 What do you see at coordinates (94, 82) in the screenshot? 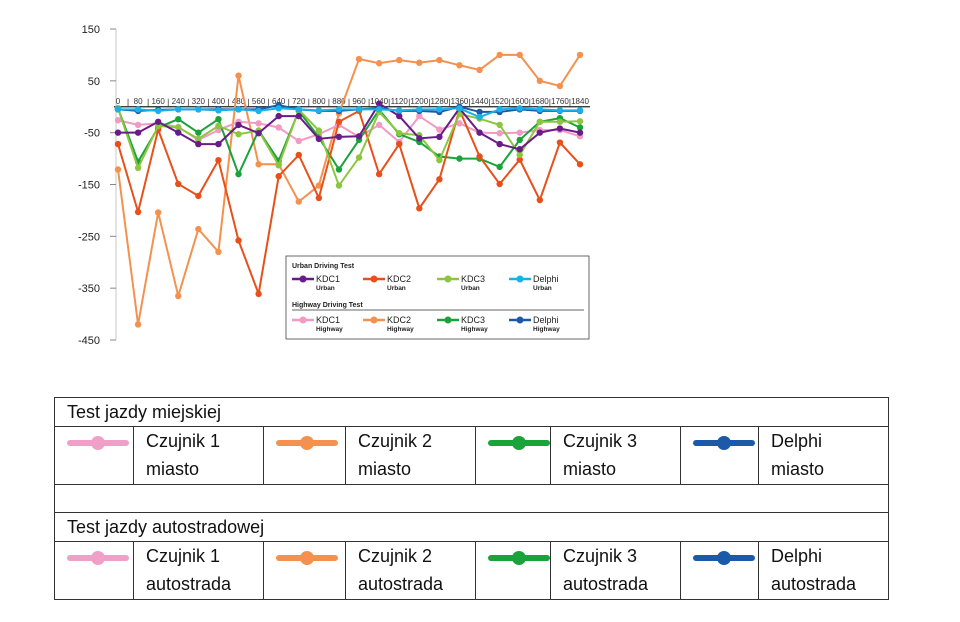
I see `y-tick-label: 50` at bounding box center [94, 82].